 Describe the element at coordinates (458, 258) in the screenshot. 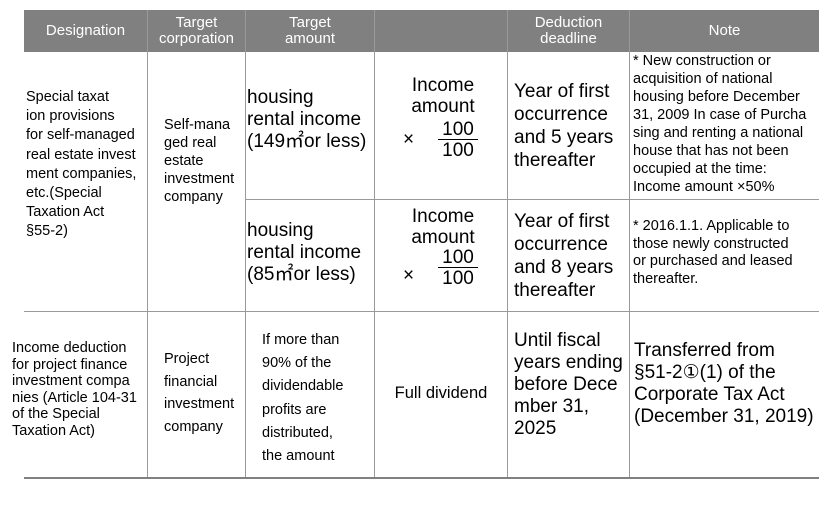

I see `row1b-numerator: 100` at that location.